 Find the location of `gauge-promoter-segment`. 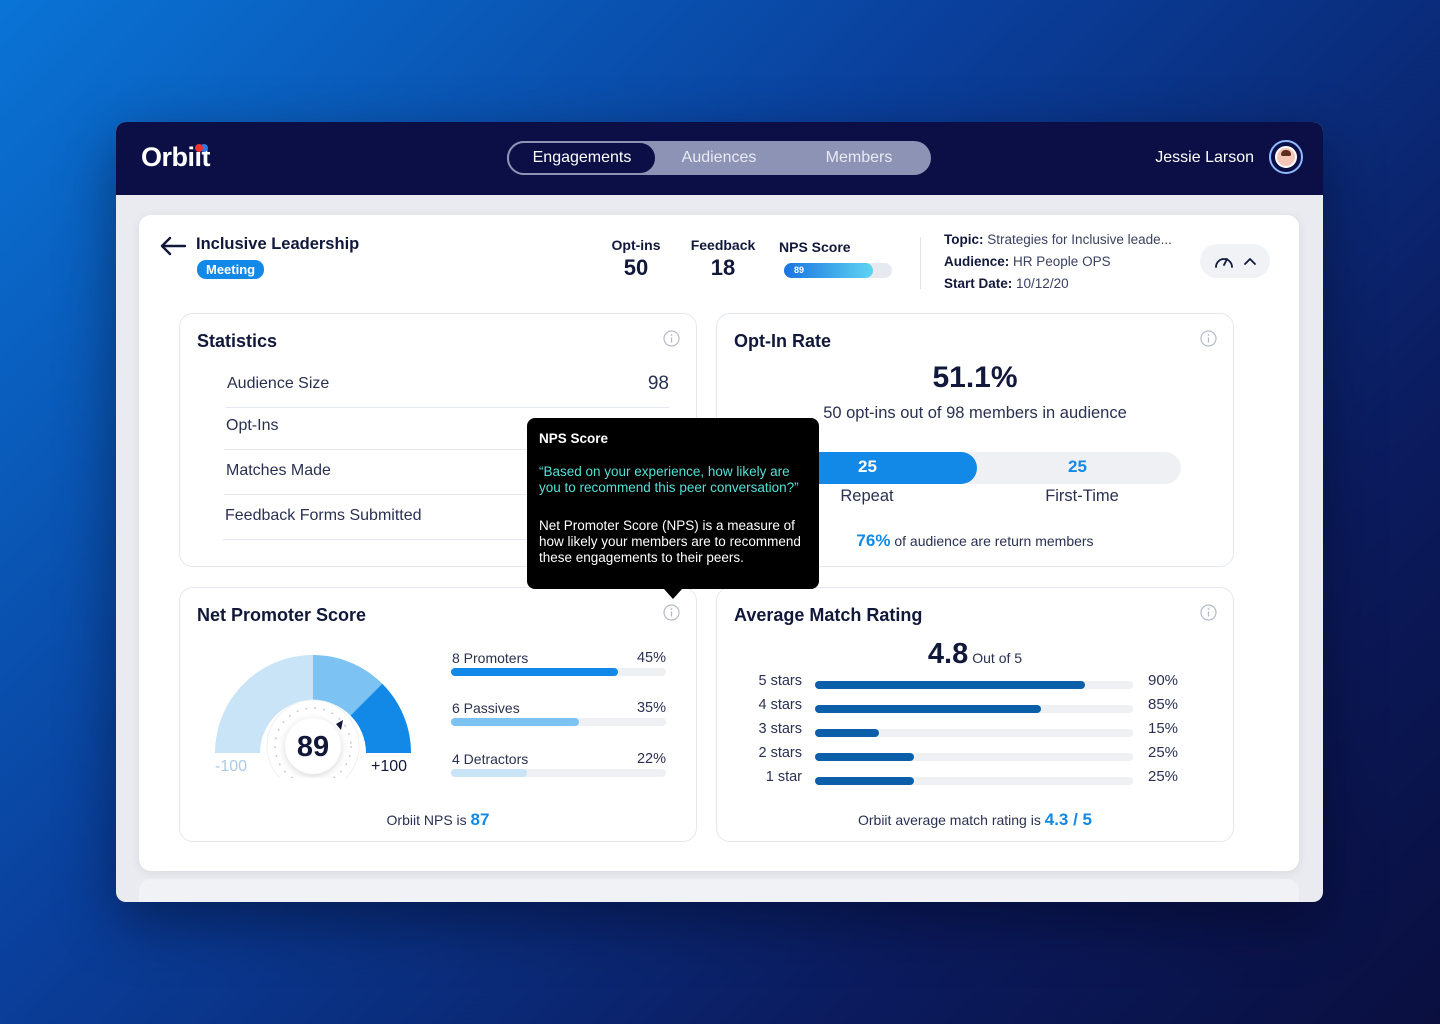

gauge-promoter-segment is located at coordinates (380, 718).